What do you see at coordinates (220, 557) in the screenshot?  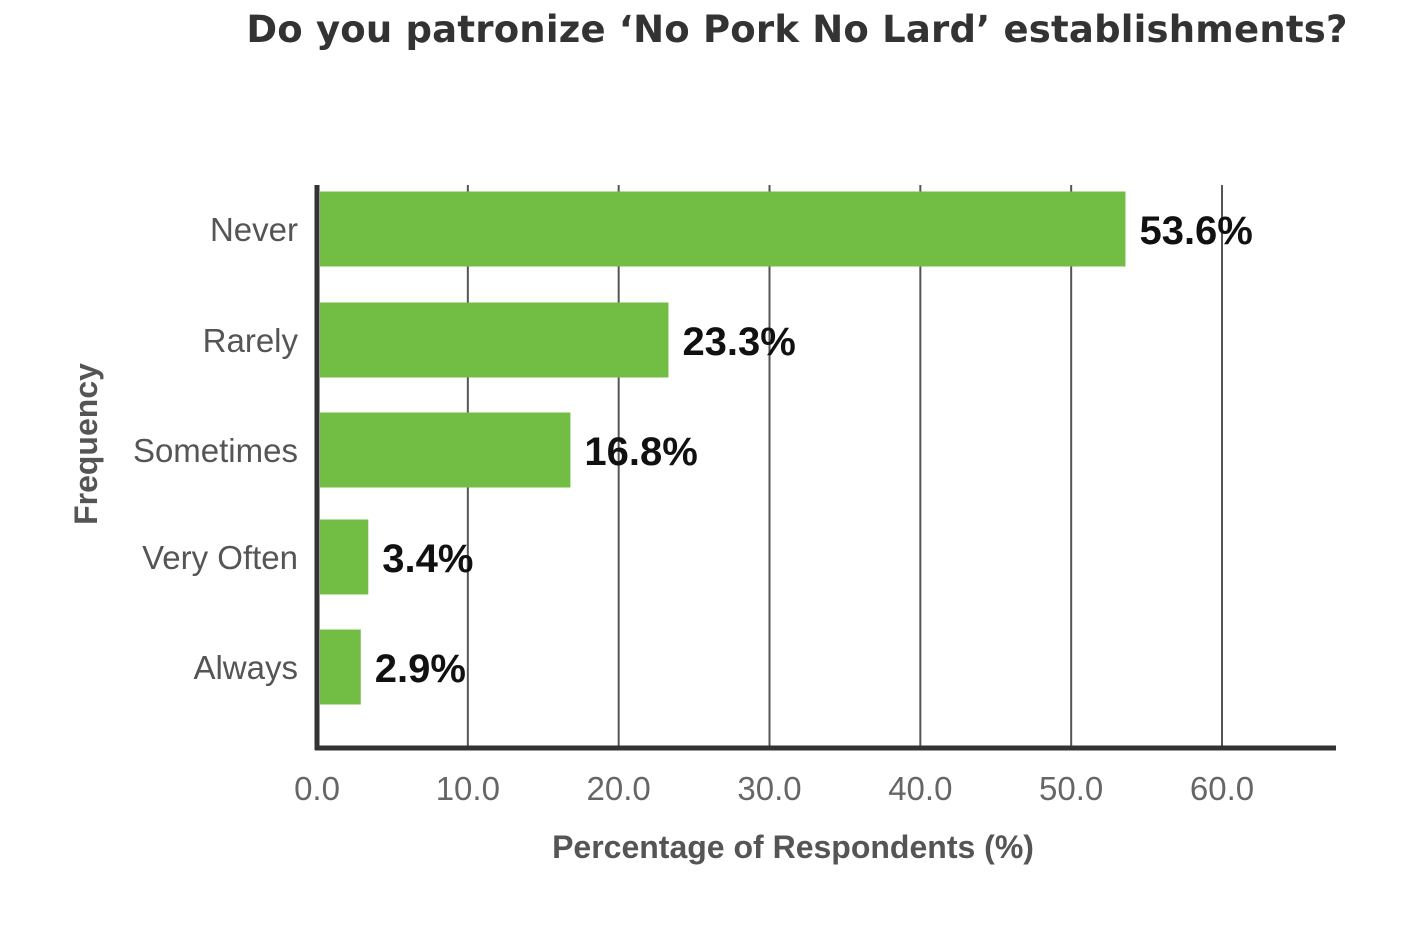 I see `category-label: Very Often` at bounding box center [220, 557].